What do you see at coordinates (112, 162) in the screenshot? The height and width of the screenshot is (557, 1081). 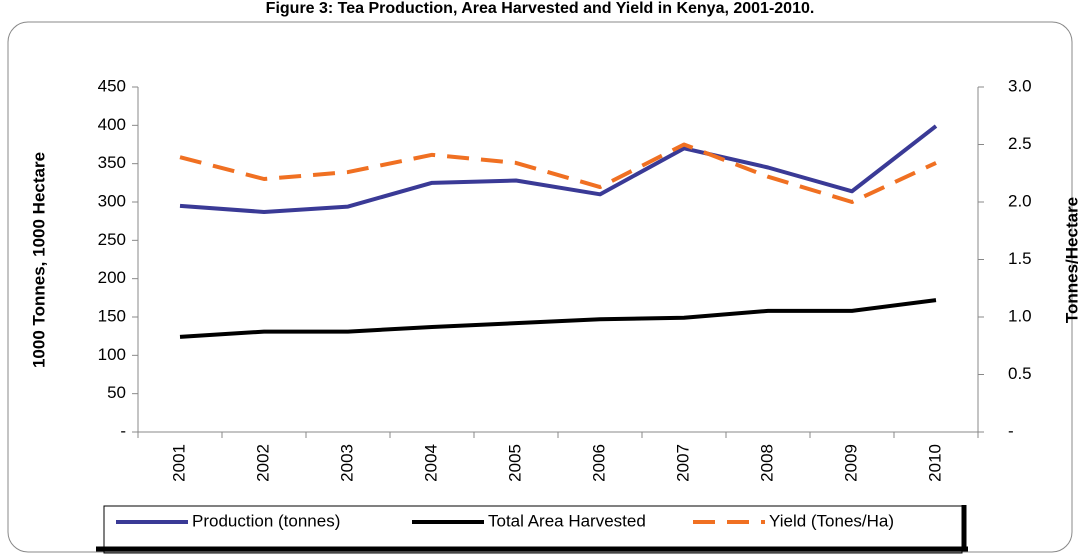 I see `y-tick-label: 350` at bounding box center [112, 162].